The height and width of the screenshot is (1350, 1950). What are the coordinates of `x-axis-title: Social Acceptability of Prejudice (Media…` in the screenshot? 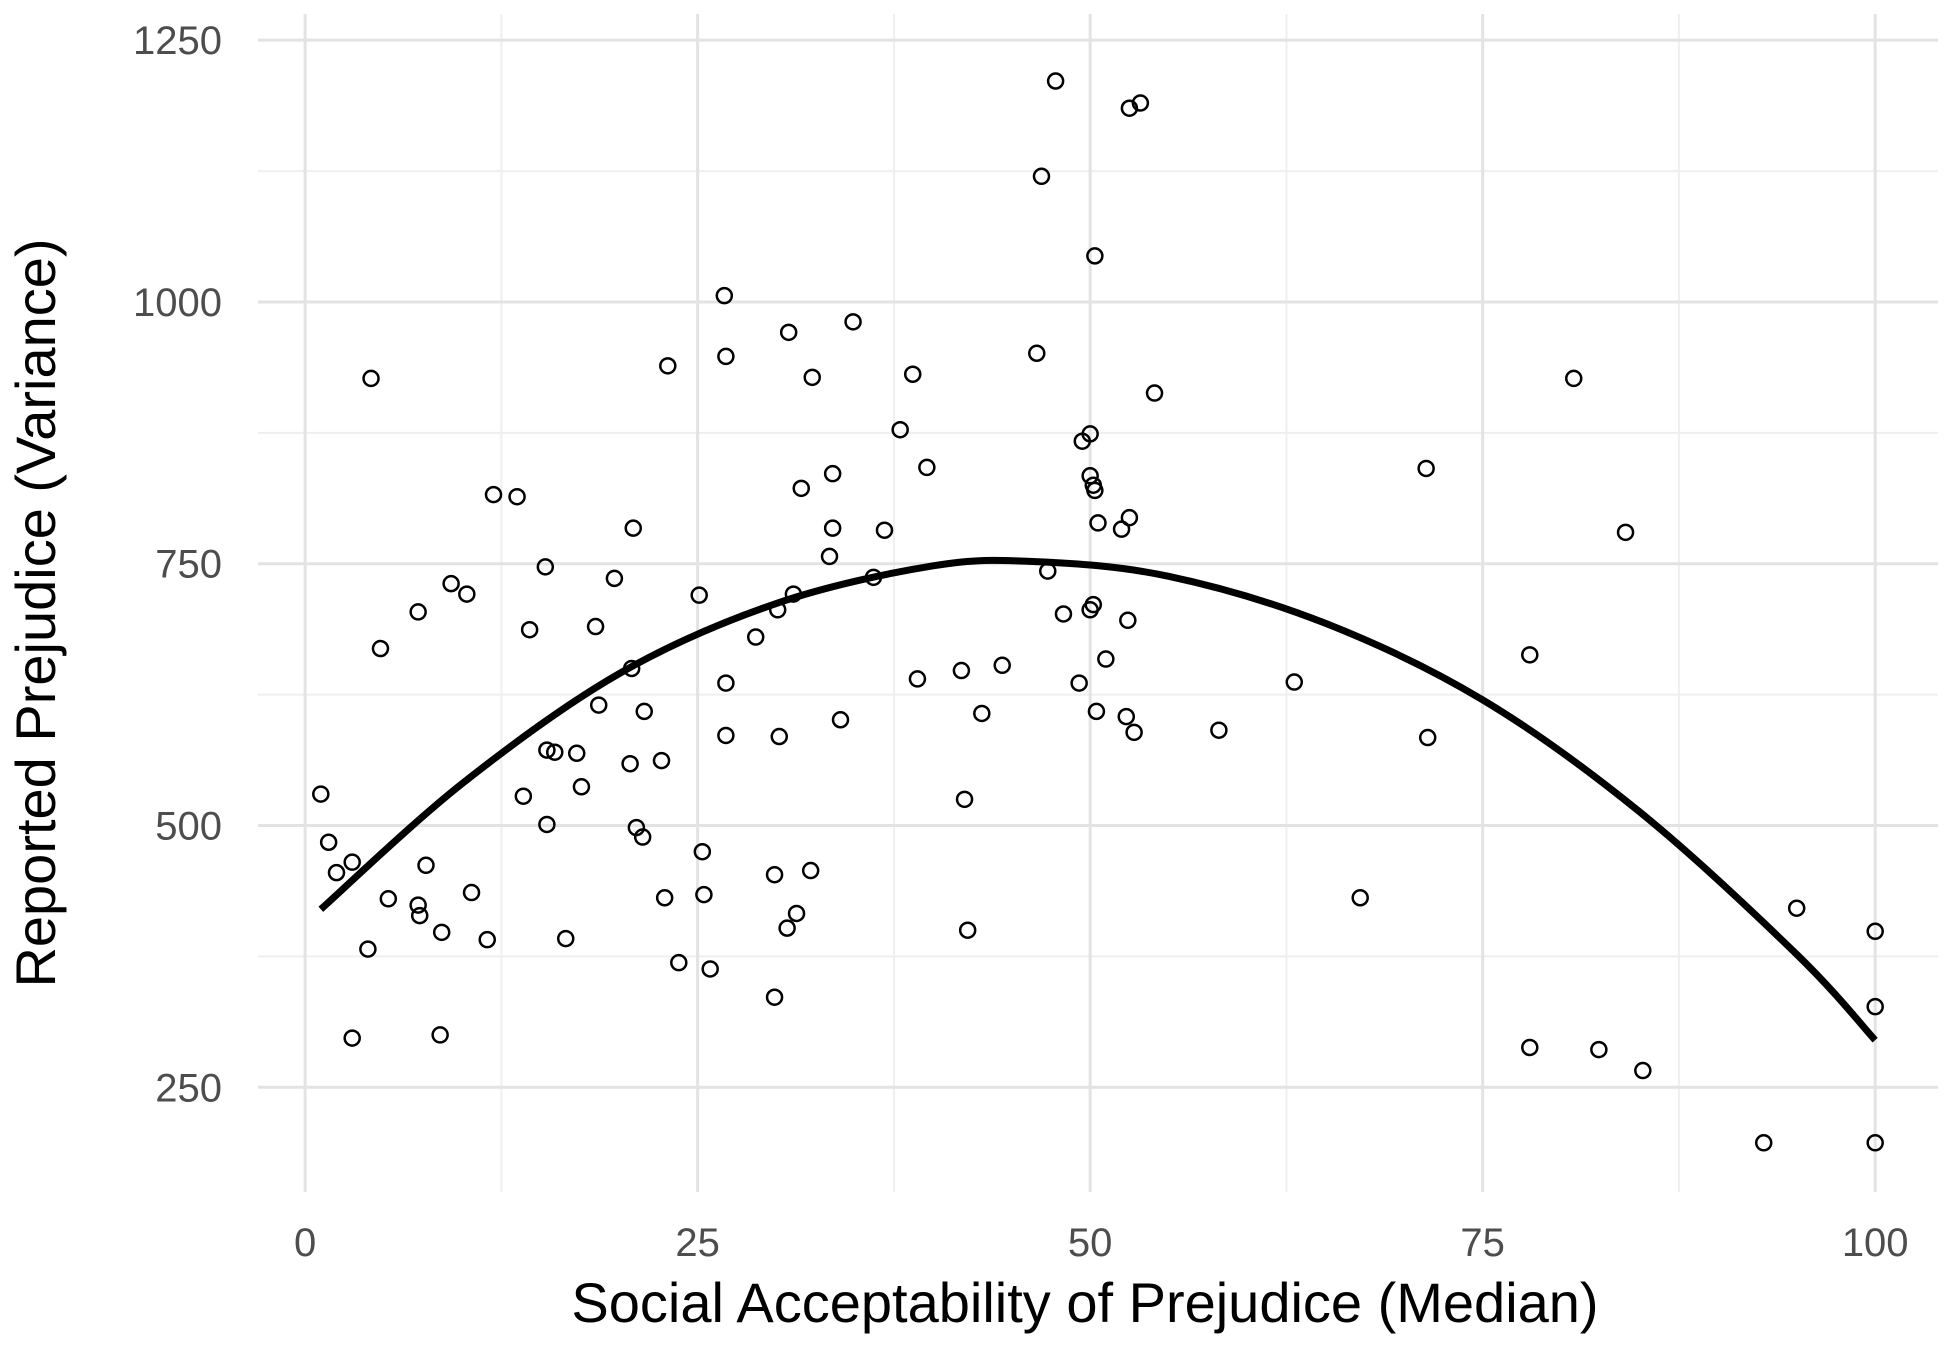 It's located at (1084, 1302).